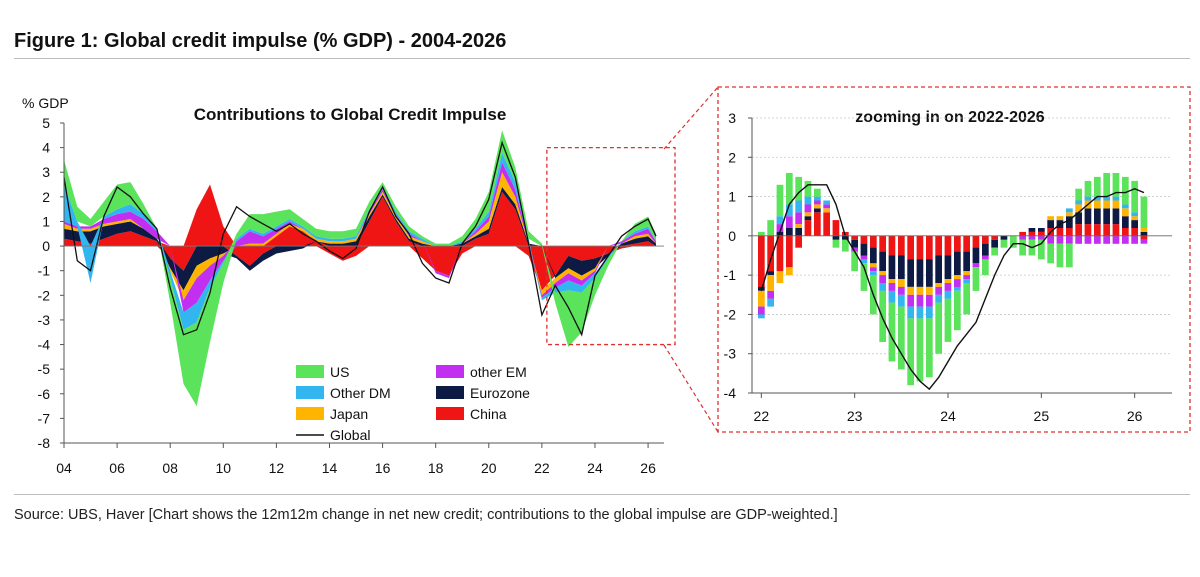 The image size is (1200, 577). Describe the element at coordinates (450, 413) in the screenshot. I see `legend-swatch-china` at that location.